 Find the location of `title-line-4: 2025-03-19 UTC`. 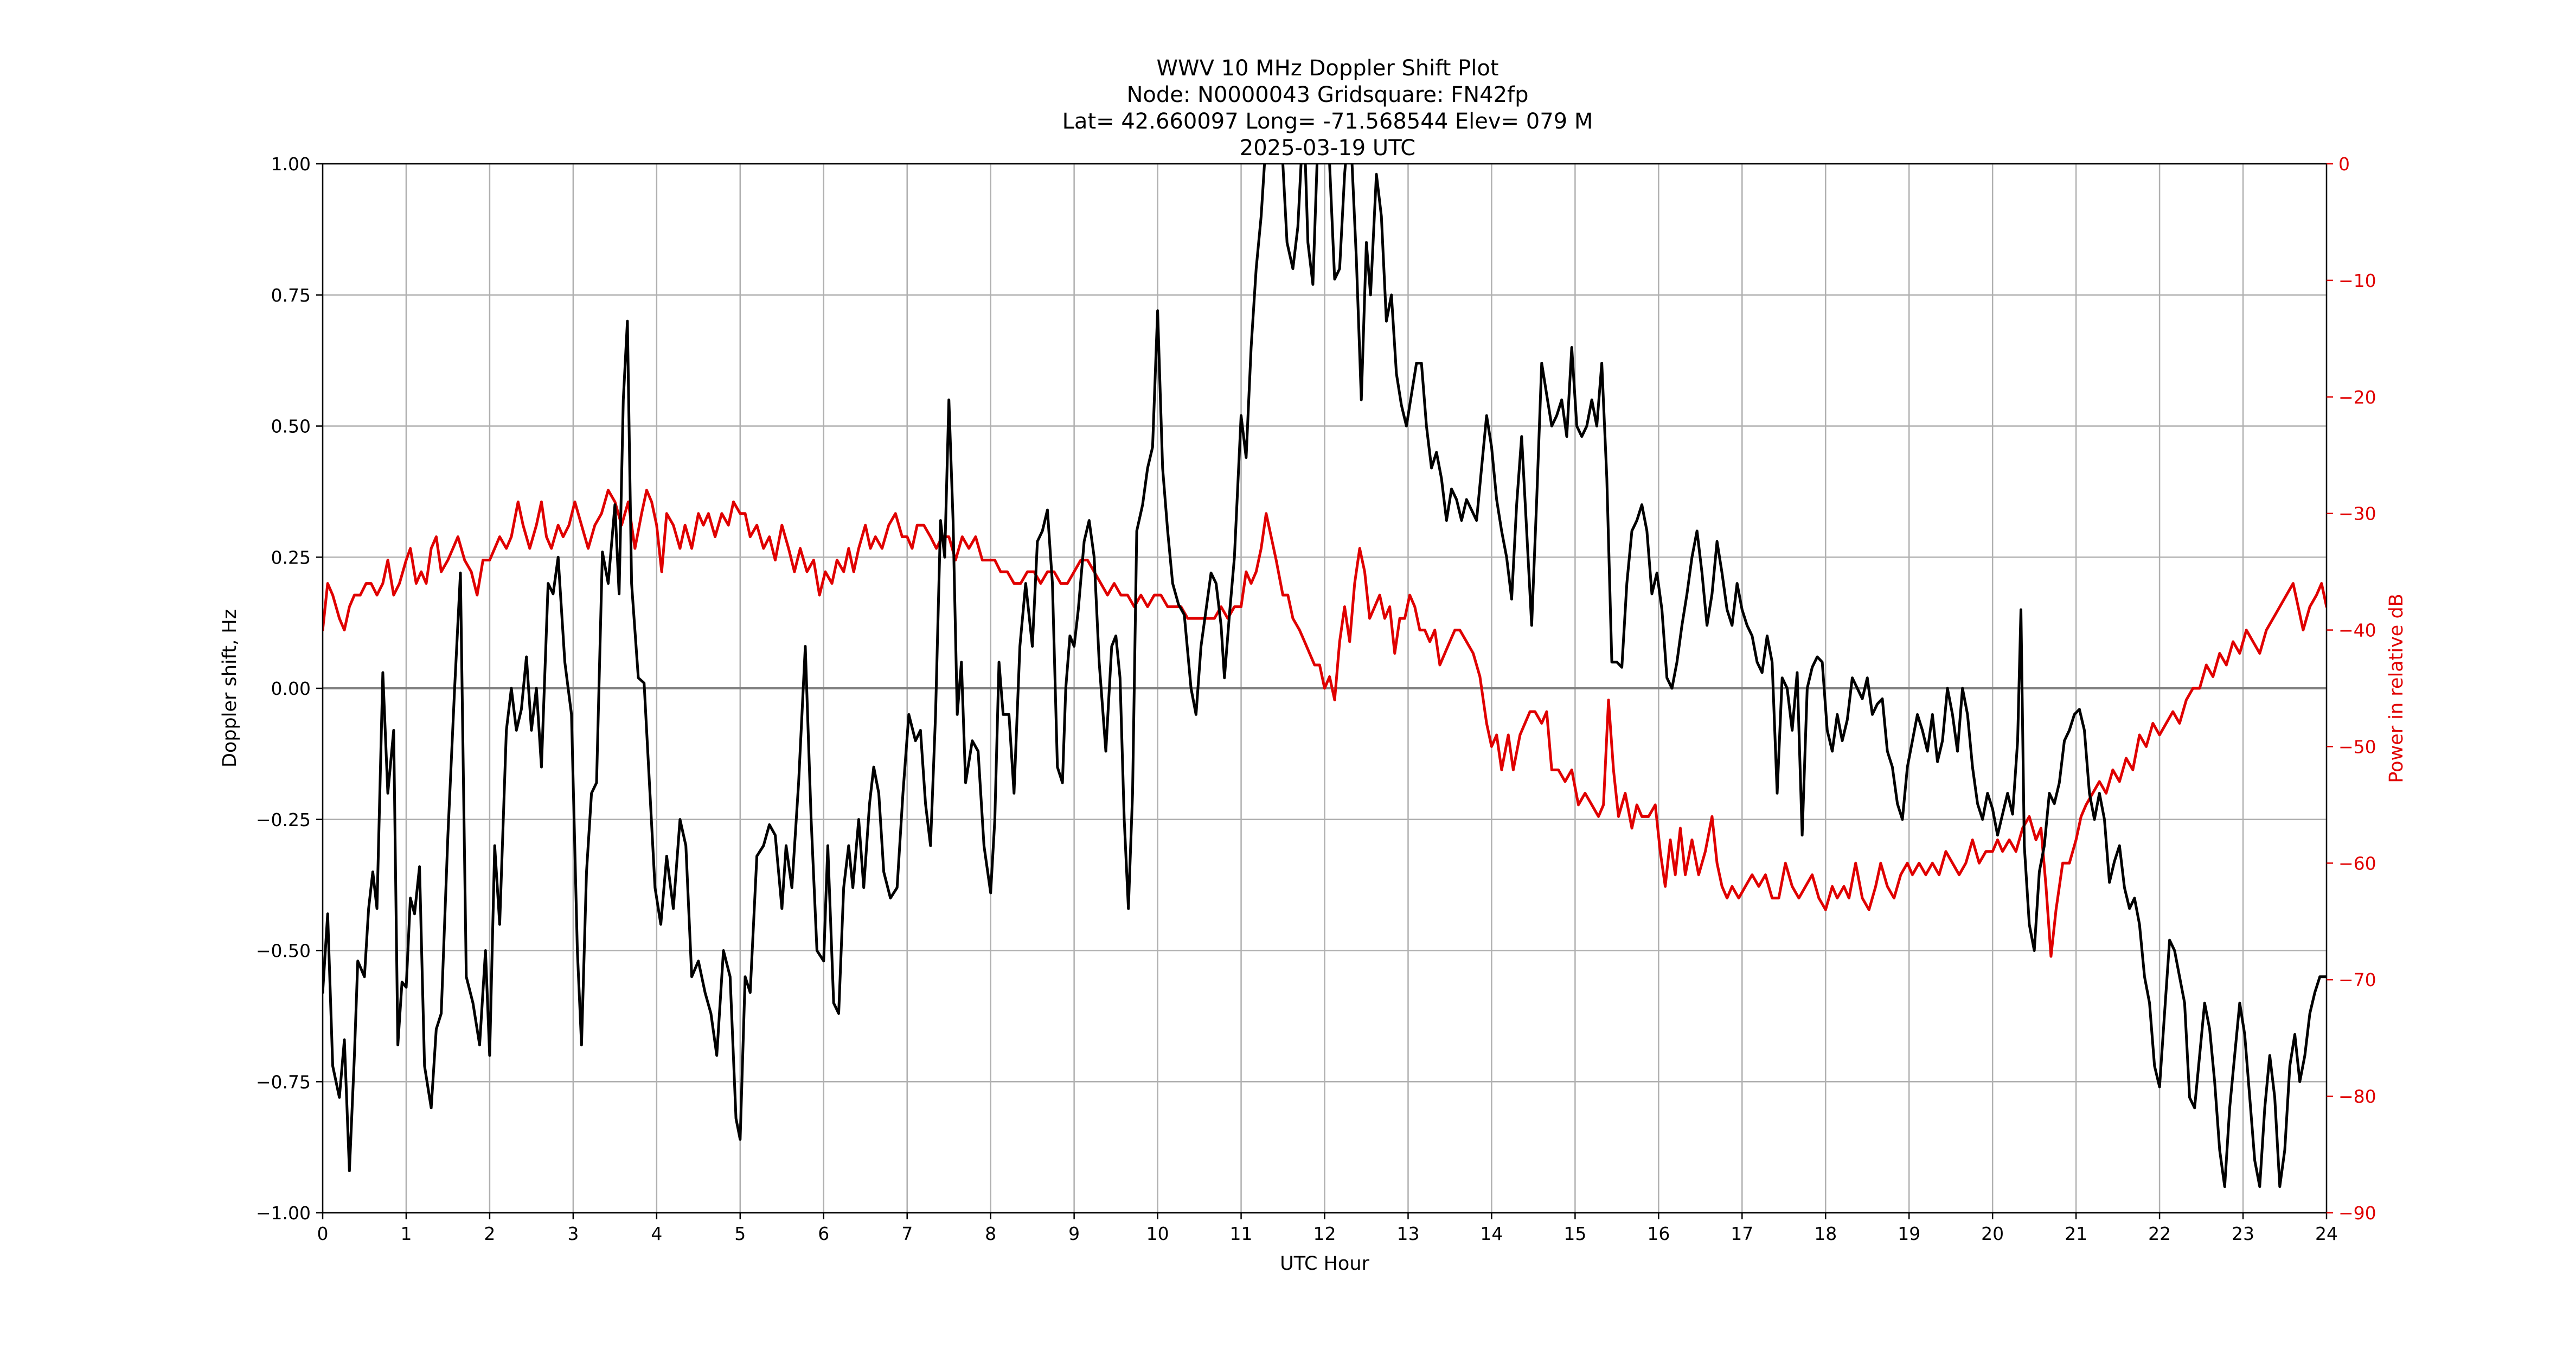

title-line-4: 2025-03-19 UTC is located at coordinates (1327, 148).